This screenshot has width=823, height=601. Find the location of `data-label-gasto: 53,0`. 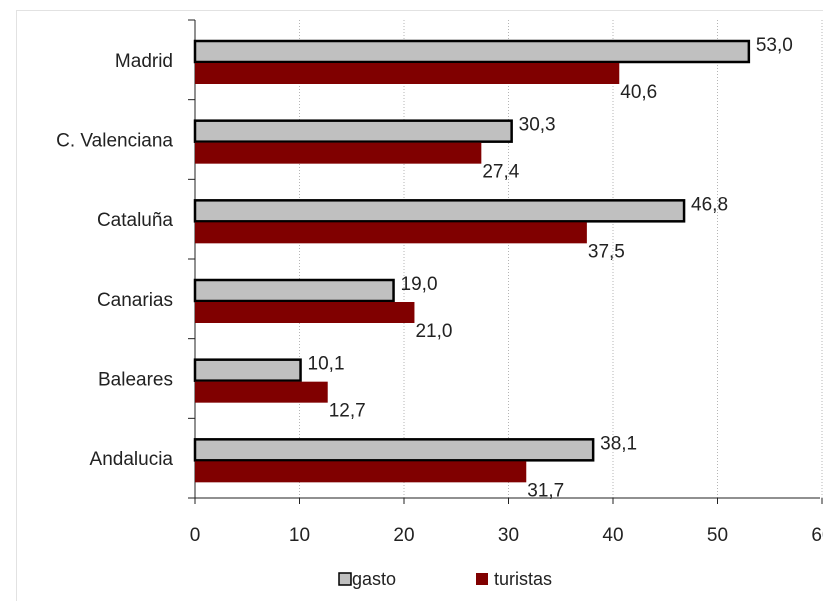

data-label-gasto: 53,0 is located at coordinates (774, 45).